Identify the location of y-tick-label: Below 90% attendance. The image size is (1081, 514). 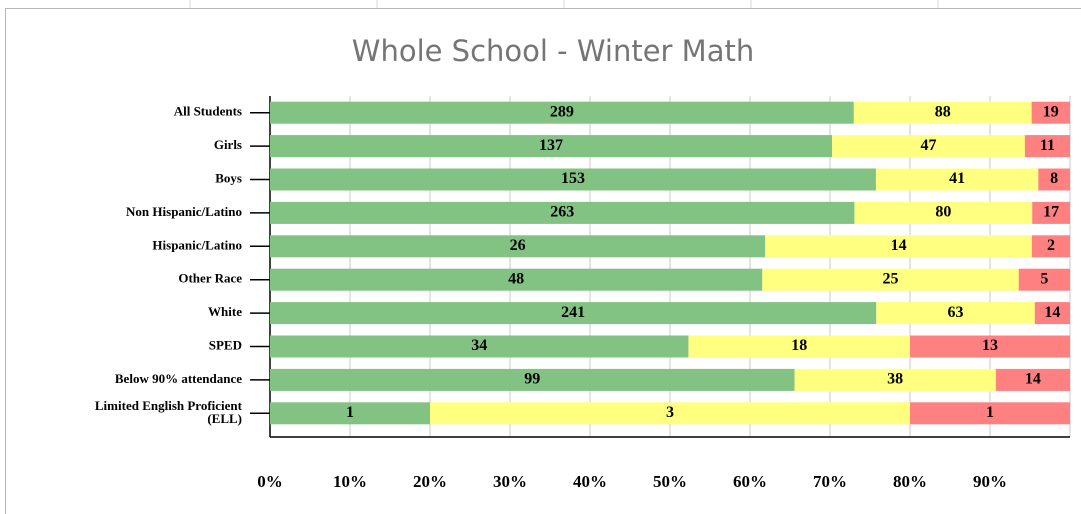
(178, 378).